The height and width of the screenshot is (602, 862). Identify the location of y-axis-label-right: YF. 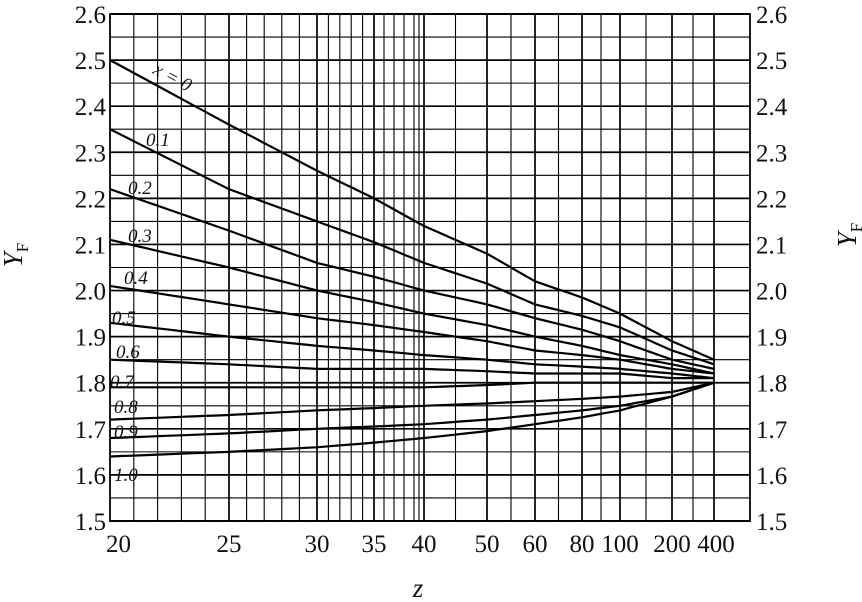
(847, 235).